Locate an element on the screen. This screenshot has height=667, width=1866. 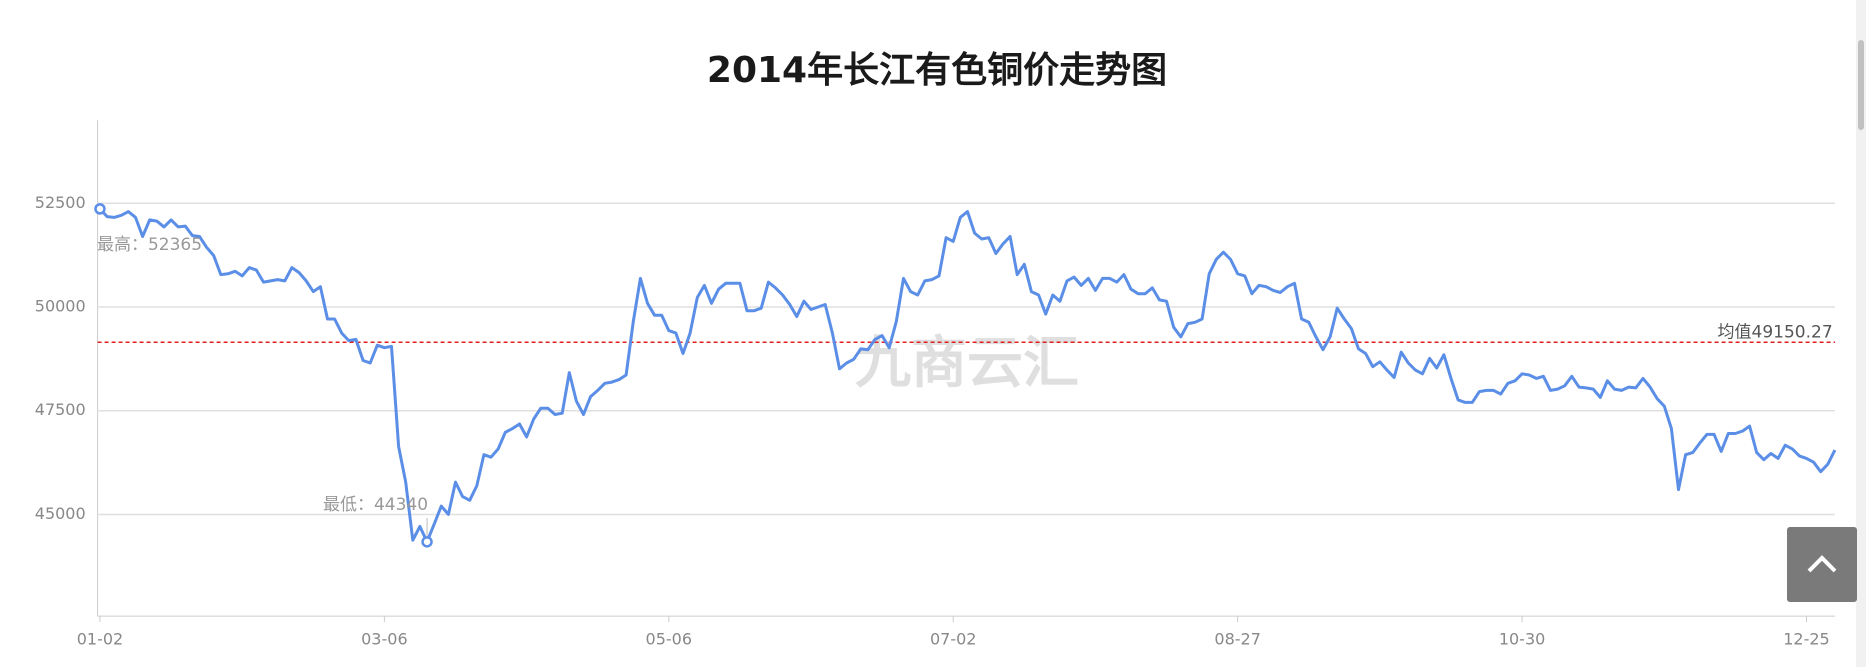
x-tick-label: 10-30 is located at coordinates (1522, 639).